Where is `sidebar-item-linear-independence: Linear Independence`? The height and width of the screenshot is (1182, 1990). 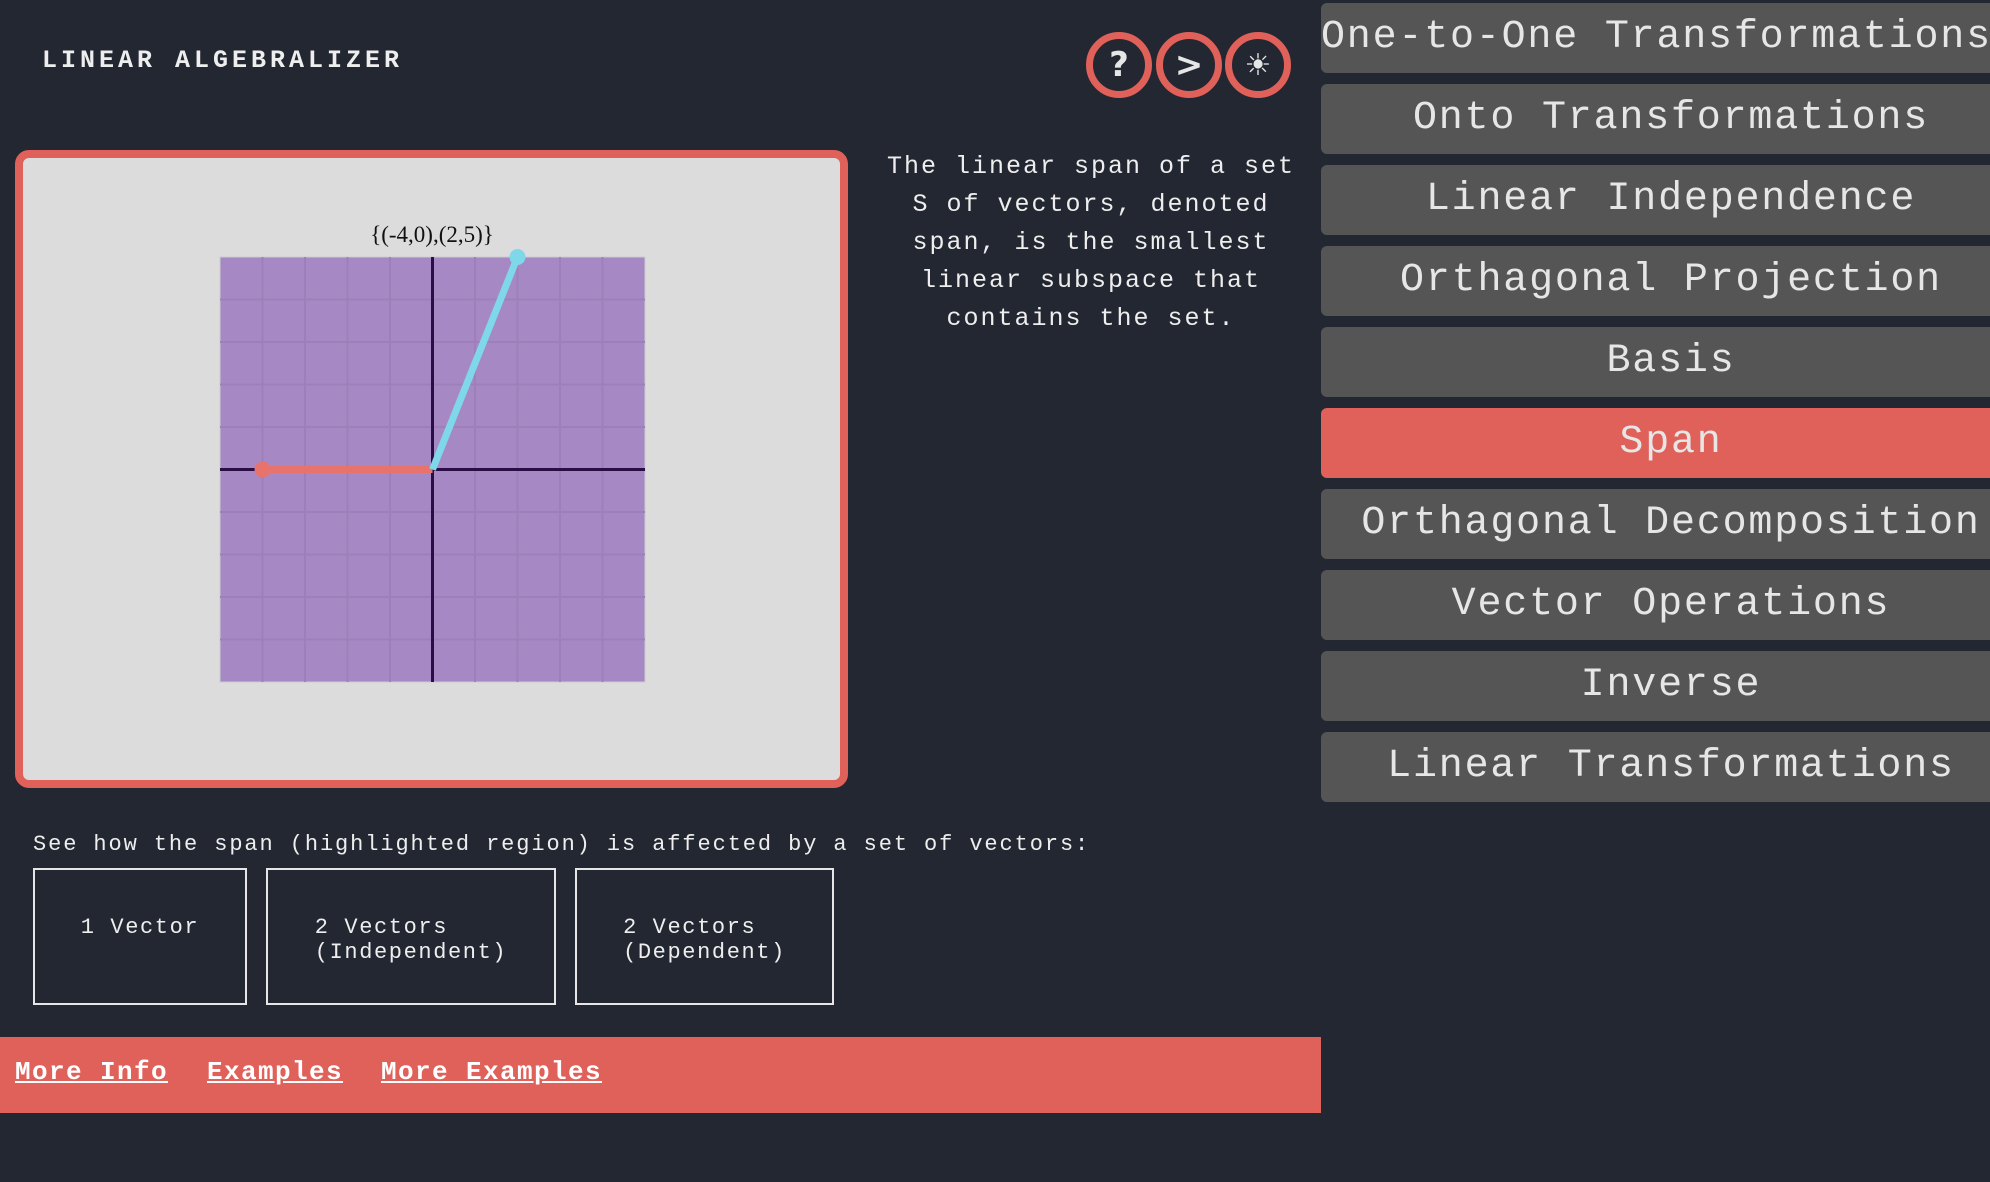 sidebar-item-linear-independence: Linear Independence is located at coordinates (1655, 200).